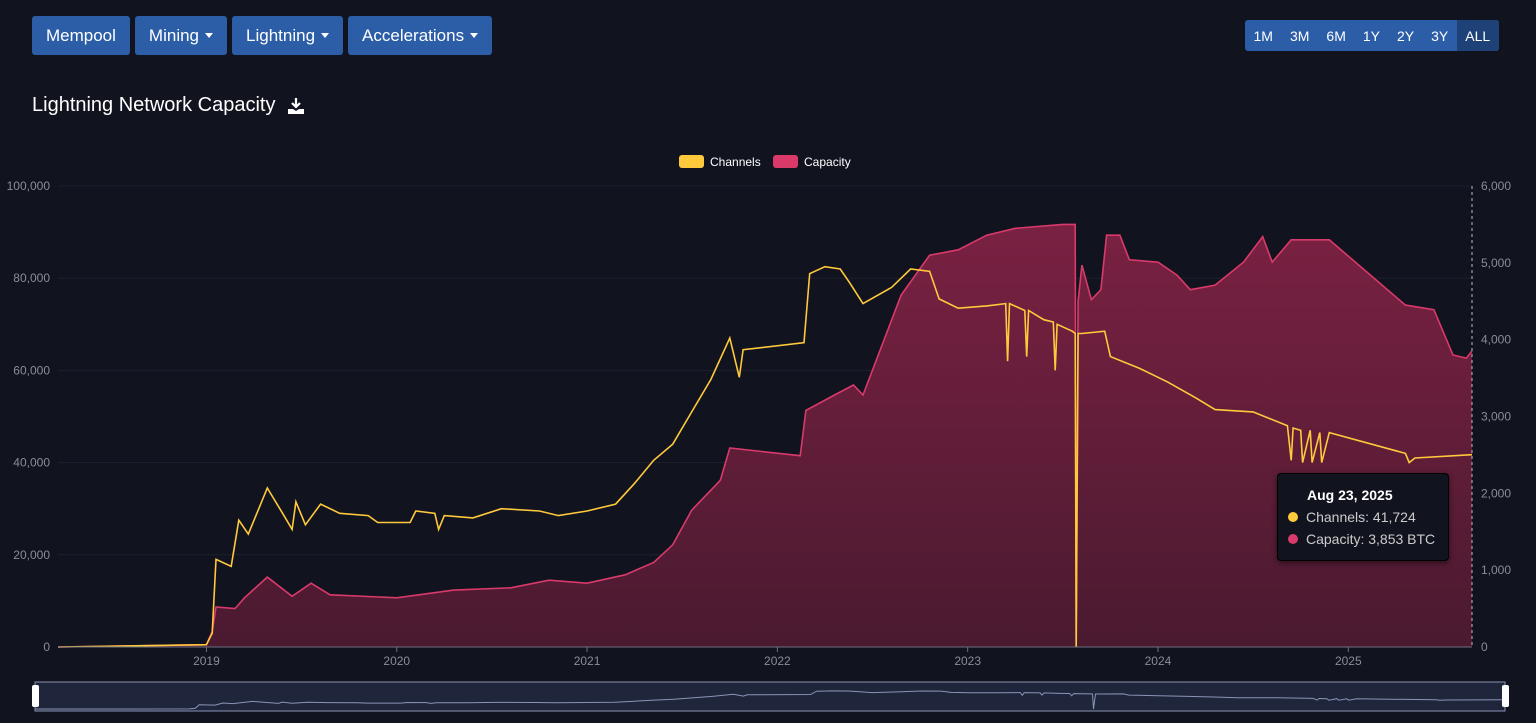 The image size is (1536, 723). I want to click on range-1y-button: 1Y, so click(1371, 35).